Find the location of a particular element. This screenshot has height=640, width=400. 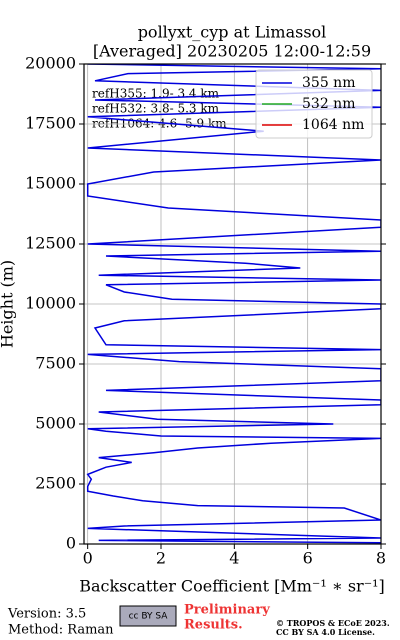

license-text: cc BY SA is located at coordinates (149, 617).